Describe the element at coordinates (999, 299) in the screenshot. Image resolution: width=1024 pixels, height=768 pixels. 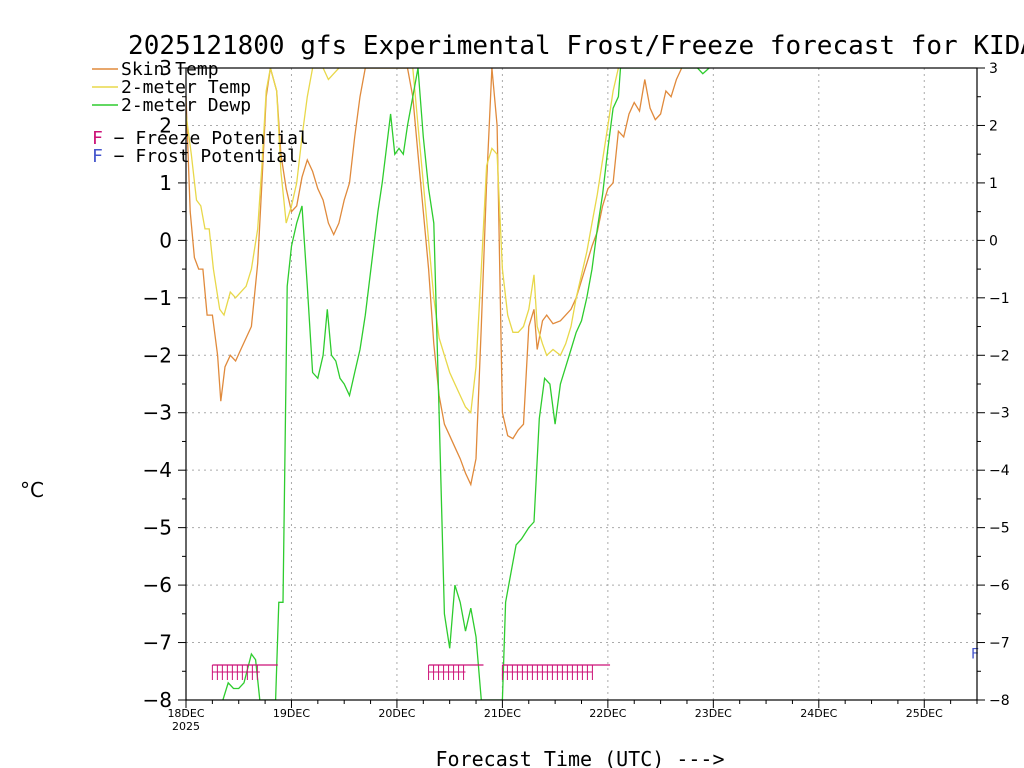
I see `y-tick-label-right: −1` at that location.